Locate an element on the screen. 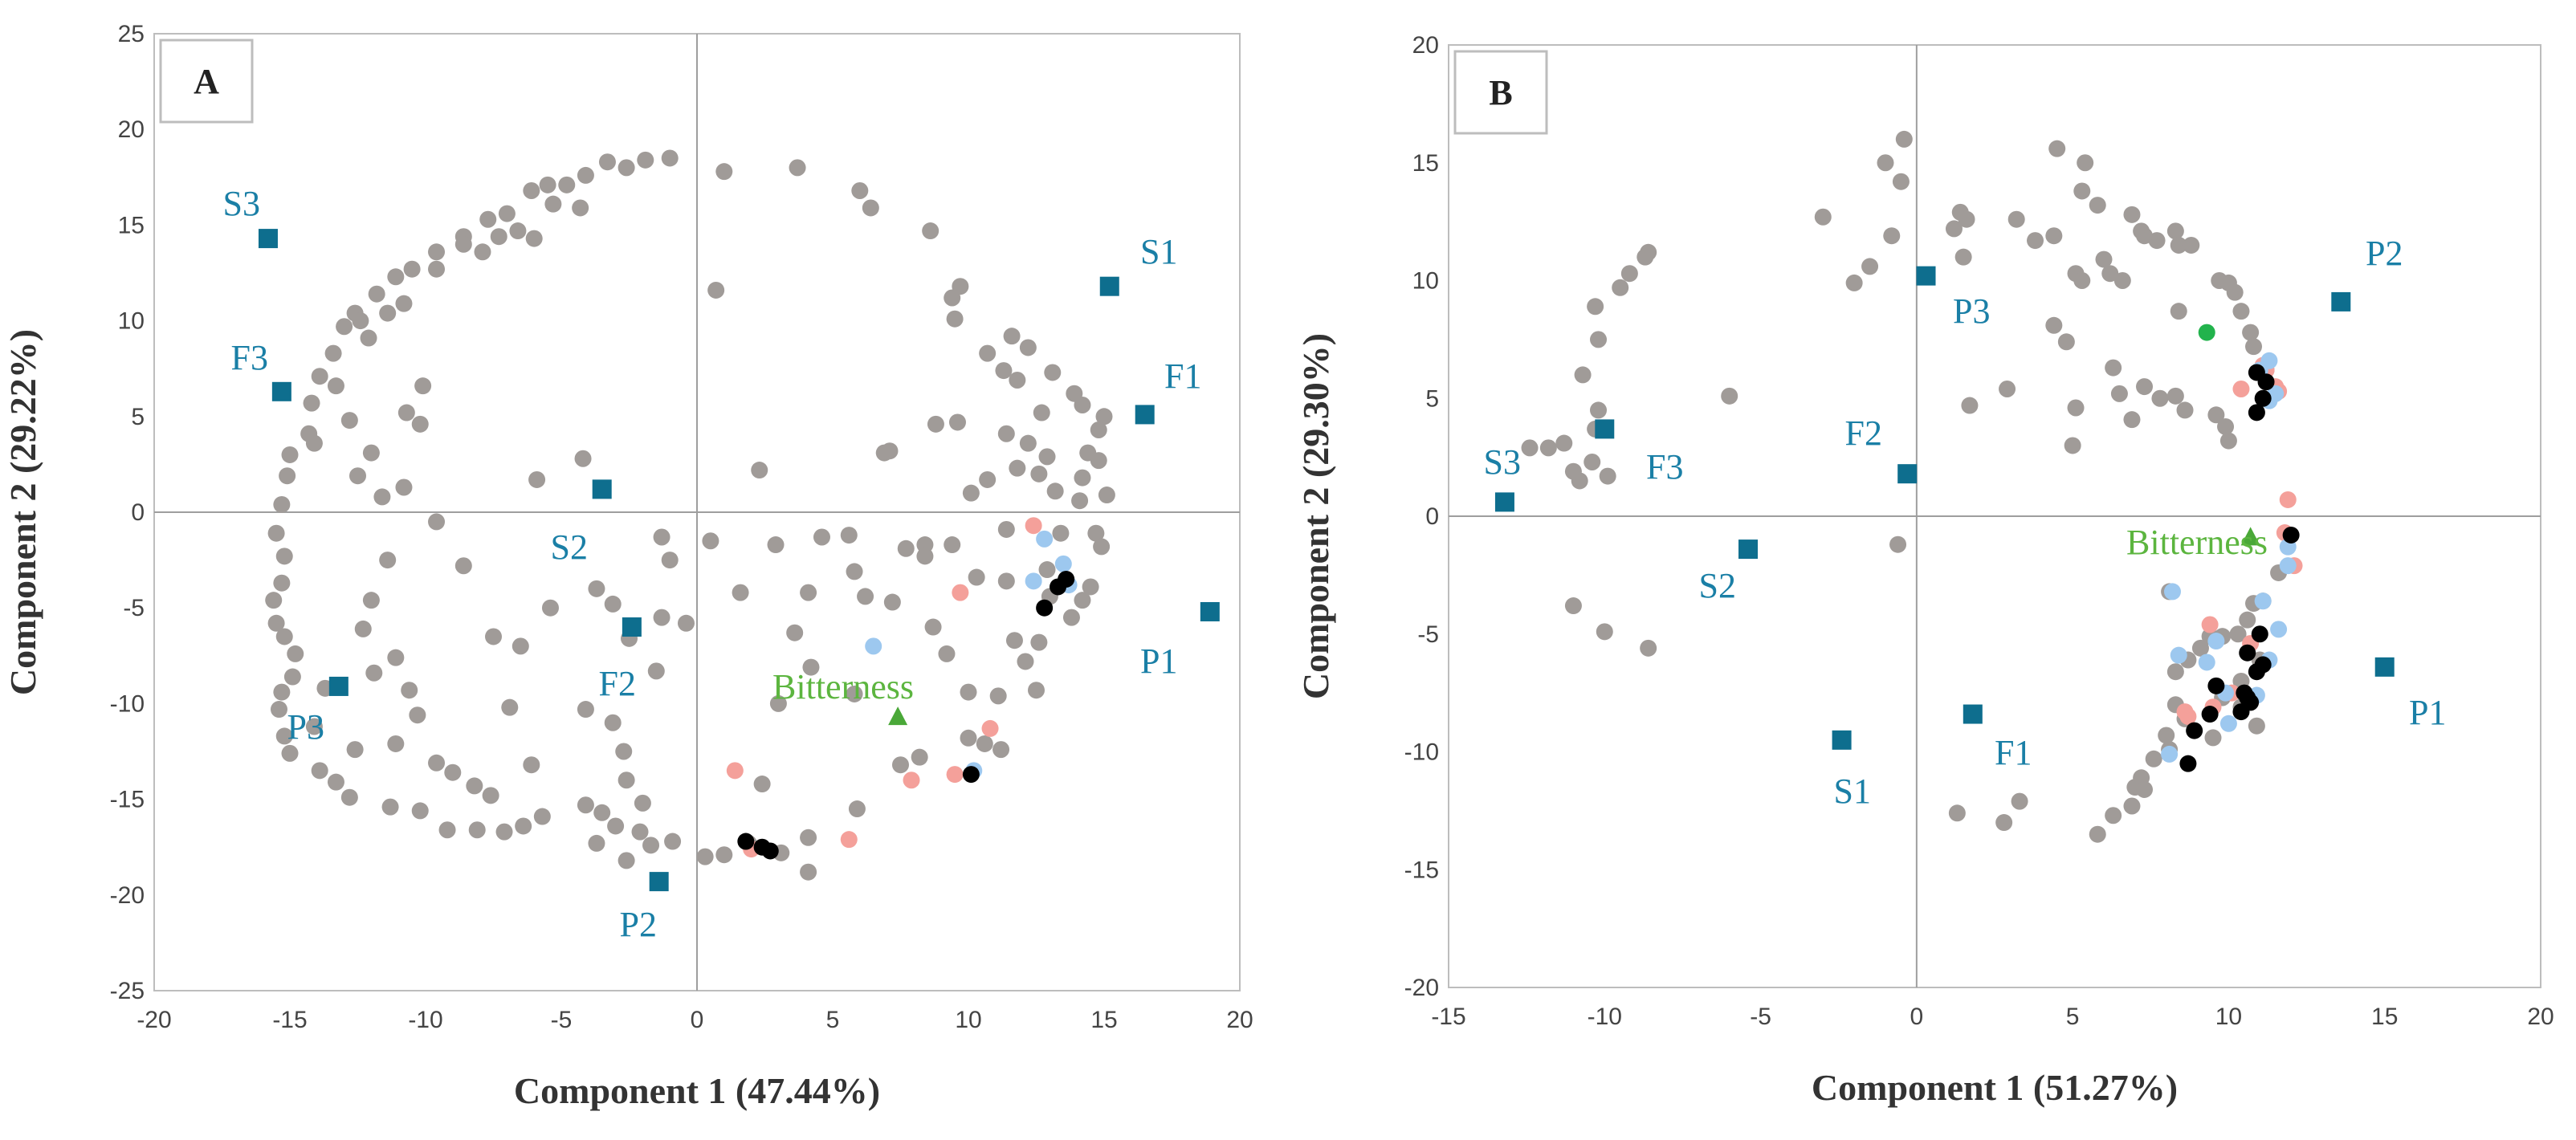  y-axis-title: Component 2 (29.30%) is located at coordinates (1315, 516).